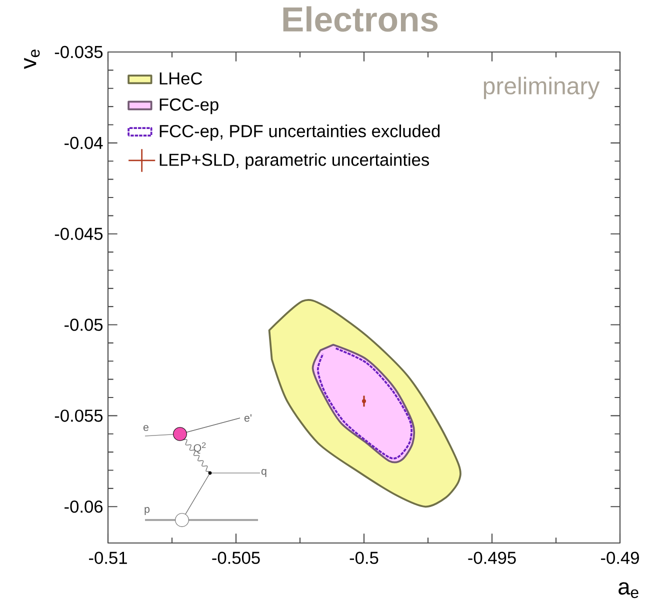  I want to click on y-tick-label: -0.045, so click(78, 234).